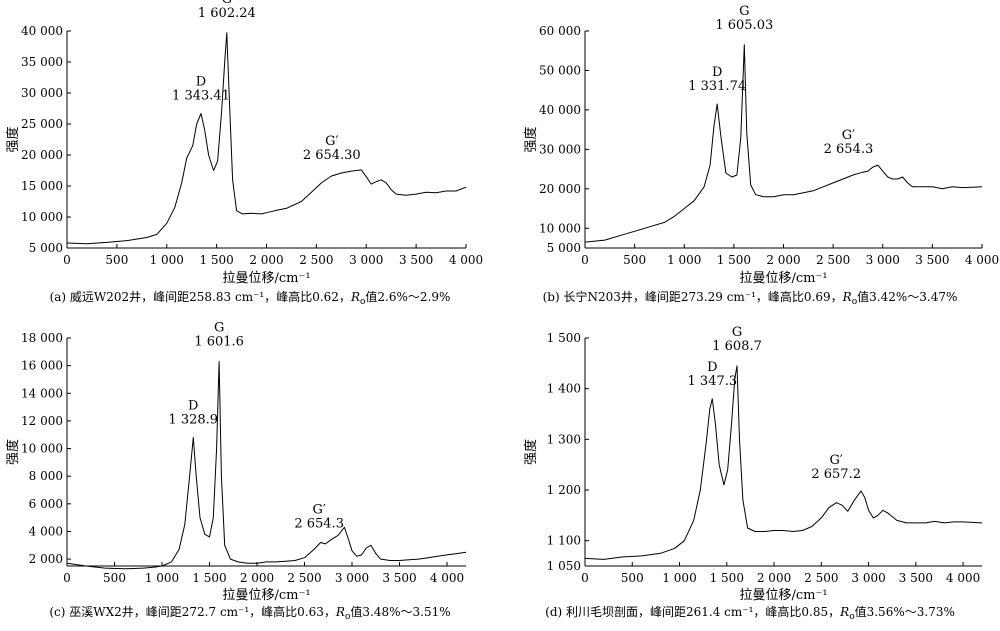 The height and width of the screenshot is (631, 1000). I want to click on peak-value-label: 1 608.7, so click(737, 346).